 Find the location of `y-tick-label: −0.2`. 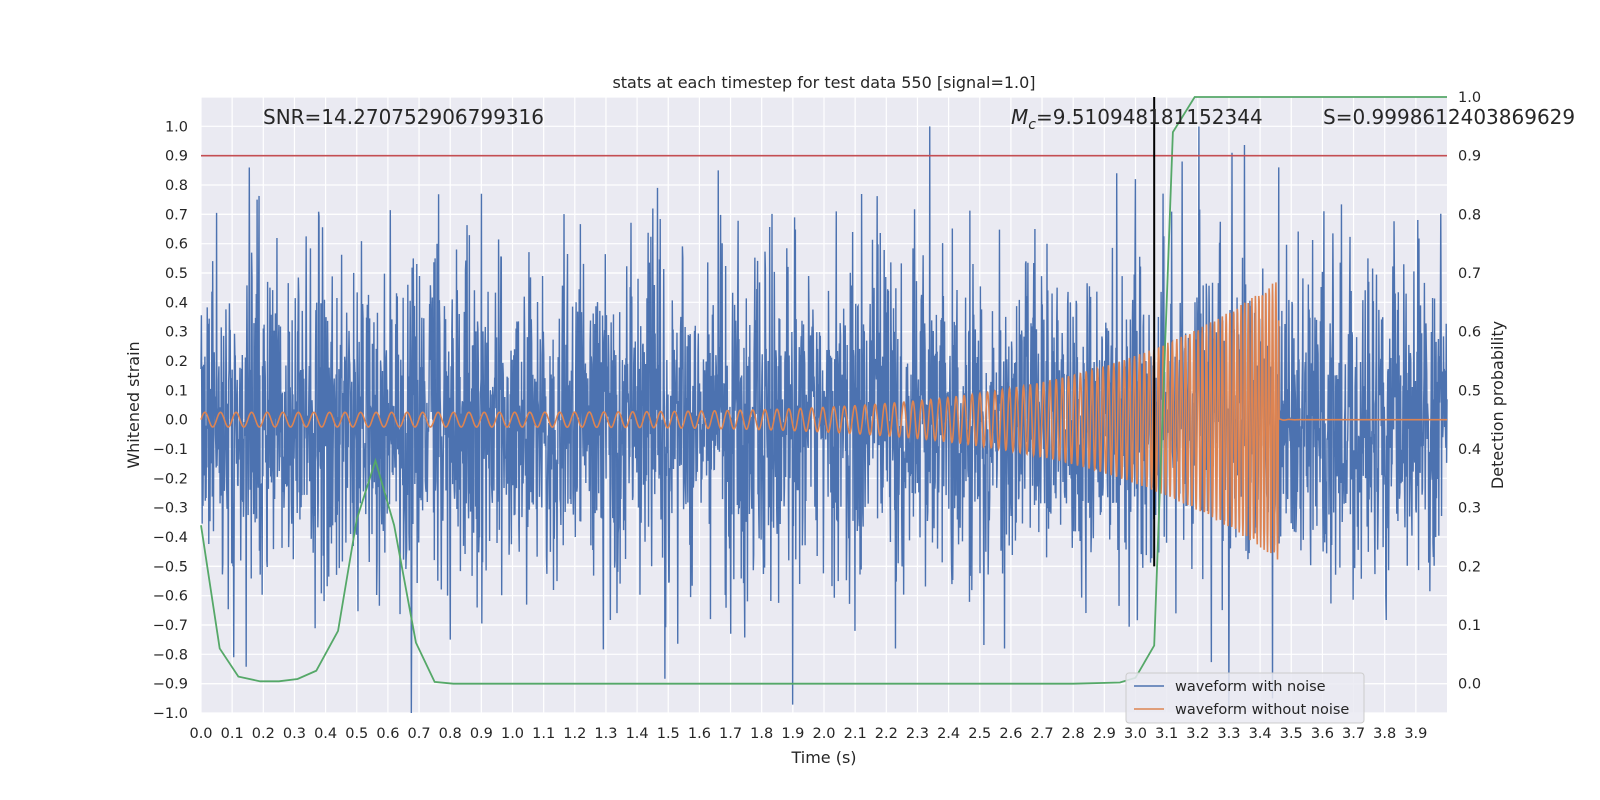

y-tick-label: −0.2 is located at coordinates (170, 479).